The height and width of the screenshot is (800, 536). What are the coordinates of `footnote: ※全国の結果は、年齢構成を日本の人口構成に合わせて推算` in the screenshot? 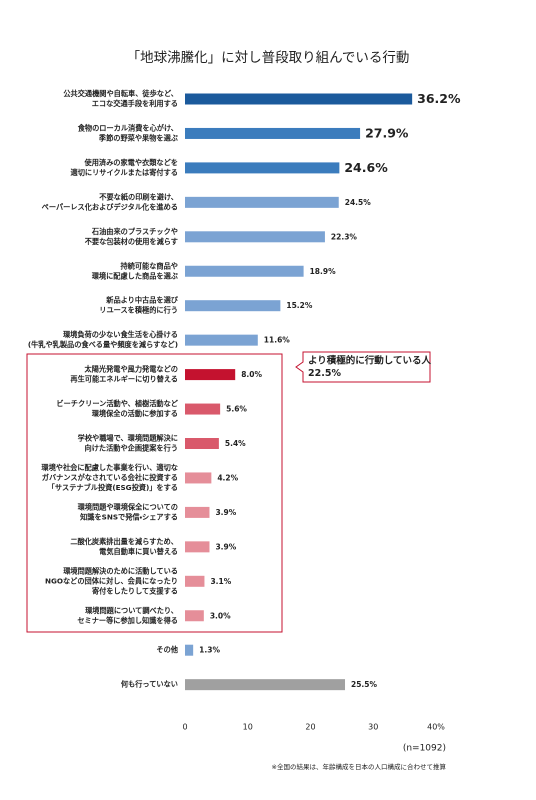 It's located at (359, 766).